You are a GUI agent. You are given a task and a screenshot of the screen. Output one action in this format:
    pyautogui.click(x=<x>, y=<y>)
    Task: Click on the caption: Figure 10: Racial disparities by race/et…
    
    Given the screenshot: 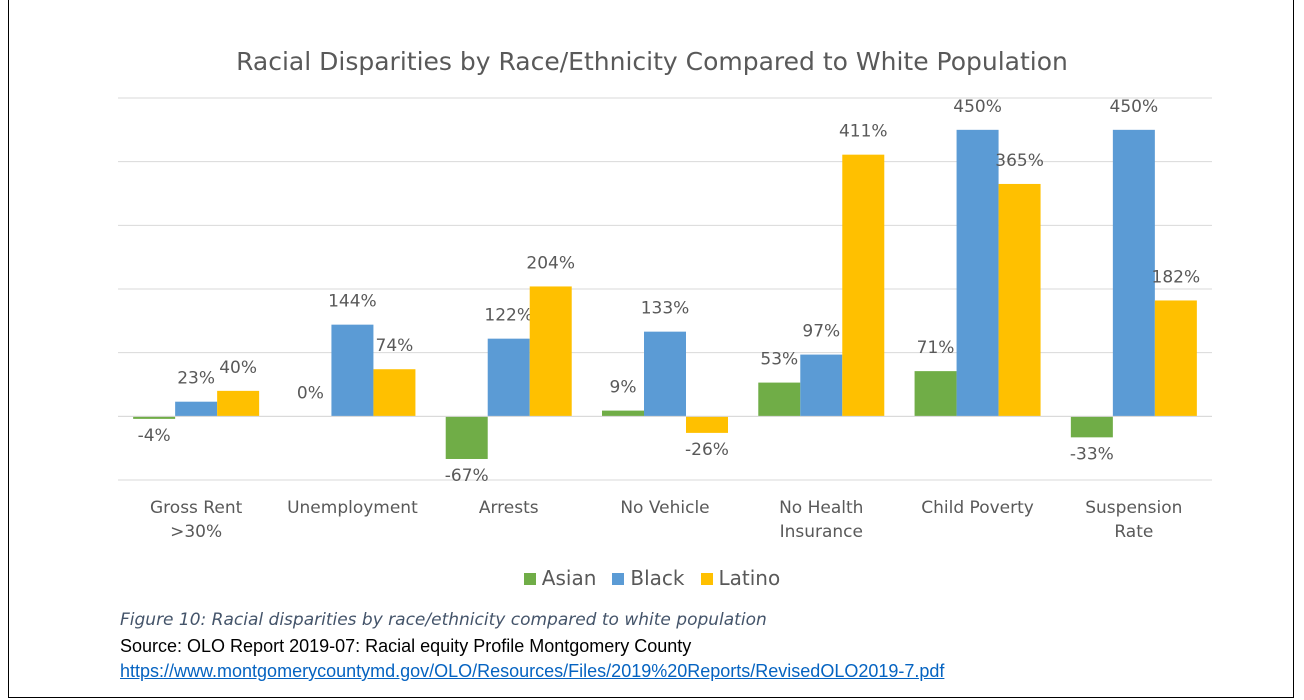 What is the action you would take?
    pyautogui.click(x=443, y=620)
    